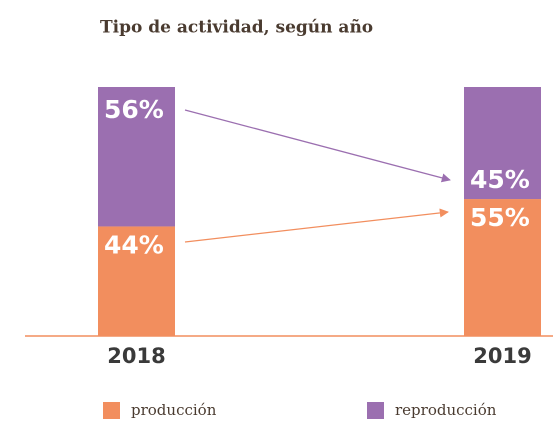  I want to click on x-tick-label: 2019, so click(502, 356).